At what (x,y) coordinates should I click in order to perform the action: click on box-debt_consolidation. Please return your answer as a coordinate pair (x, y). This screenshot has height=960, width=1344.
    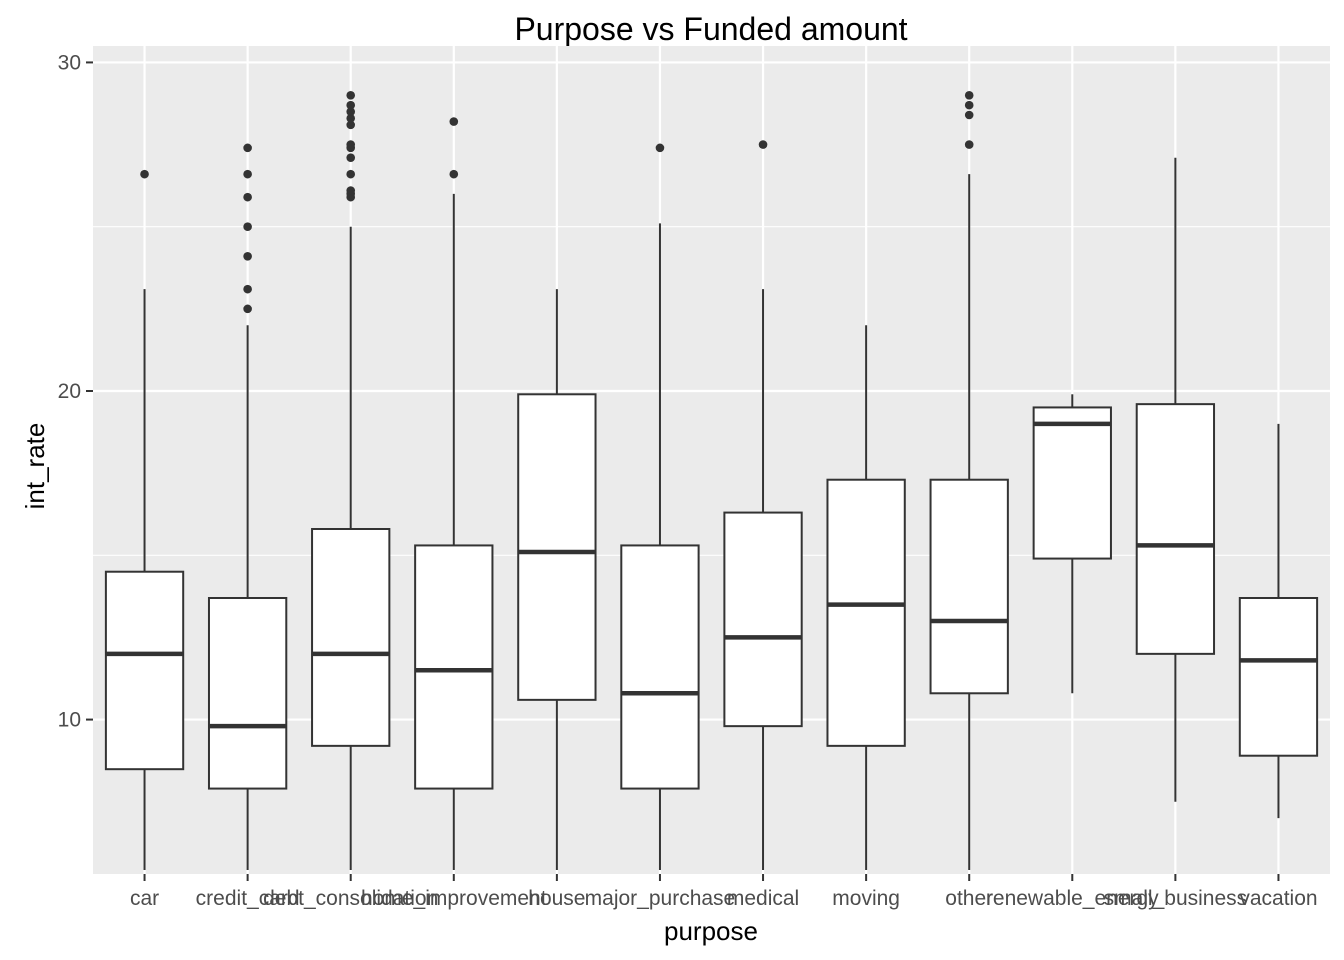
    Looking at the image, I should click on (351, 480).